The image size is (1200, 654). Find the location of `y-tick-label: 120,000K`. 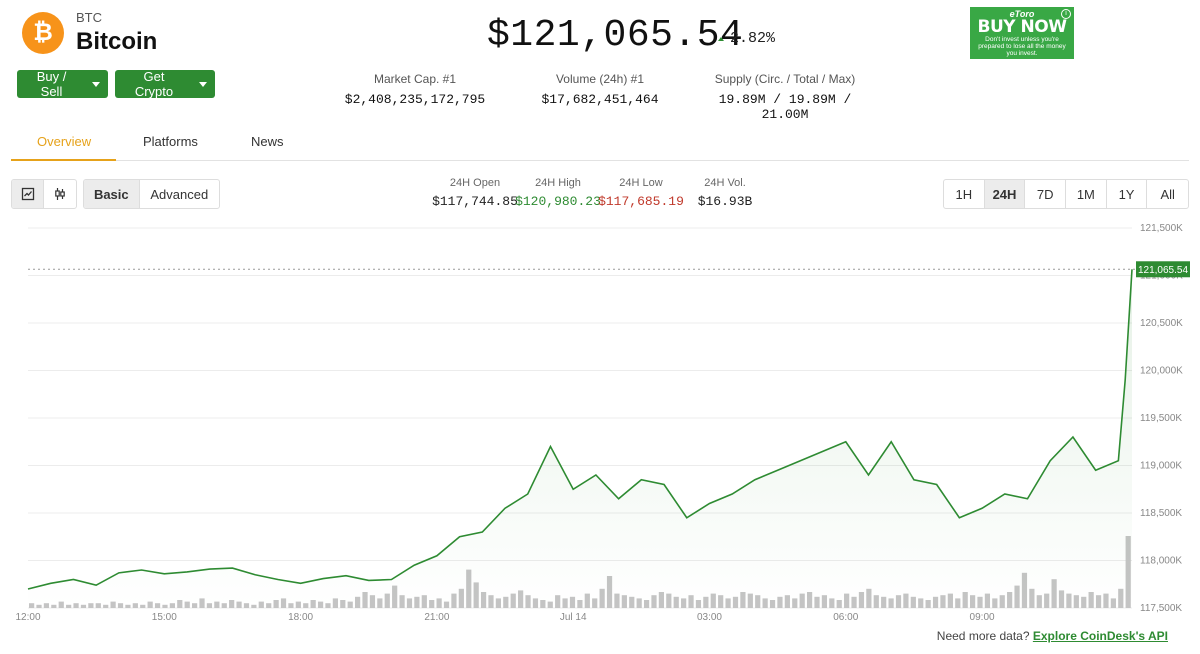

y-tick-label: 120,000K is located at coordinates (1161, 371).